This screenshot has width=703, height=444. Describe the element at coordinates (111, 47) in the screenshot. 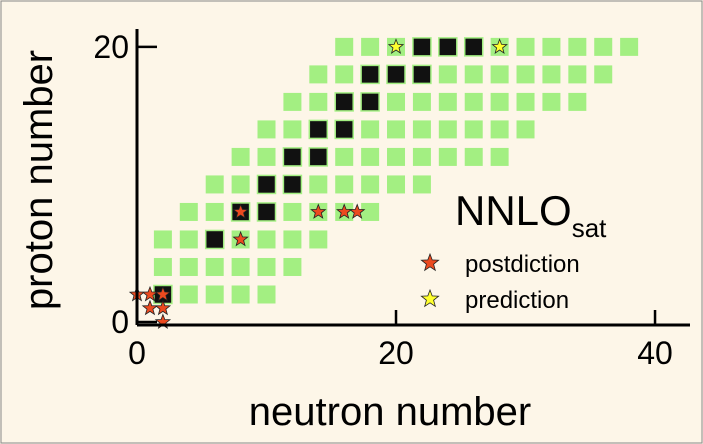

I see `y-tick-label: 20` at that location.